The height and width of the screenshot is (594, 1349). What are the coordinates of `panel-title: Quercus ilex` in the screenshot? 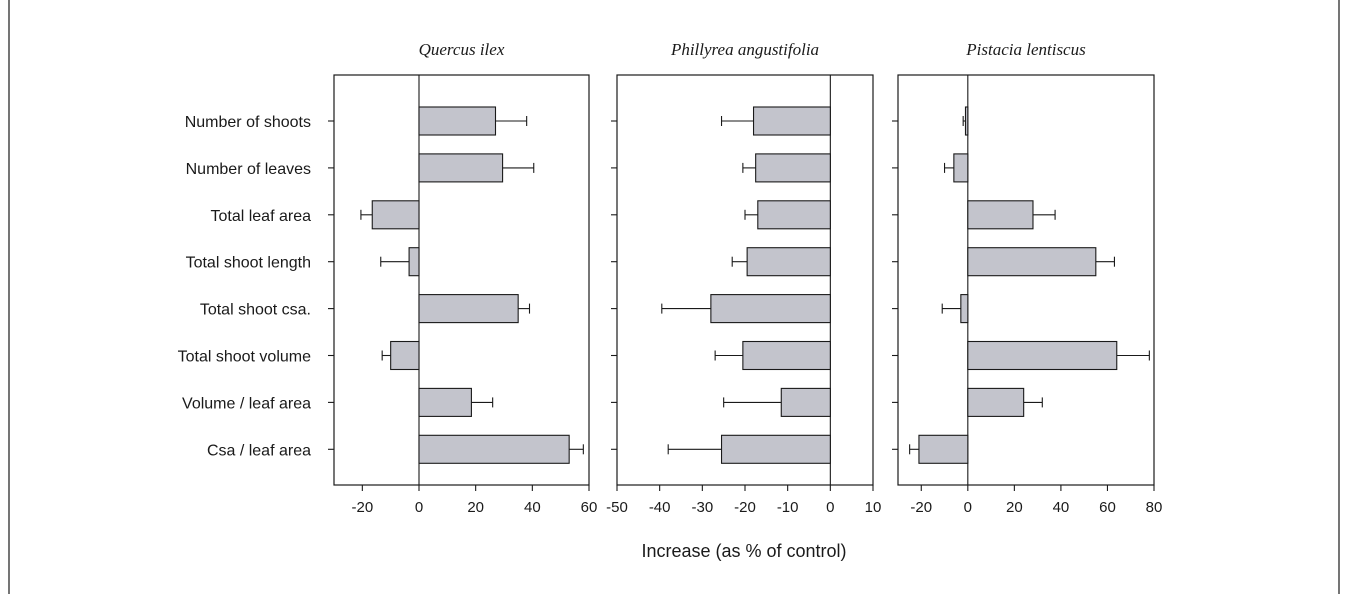 It's located at (462, 49).